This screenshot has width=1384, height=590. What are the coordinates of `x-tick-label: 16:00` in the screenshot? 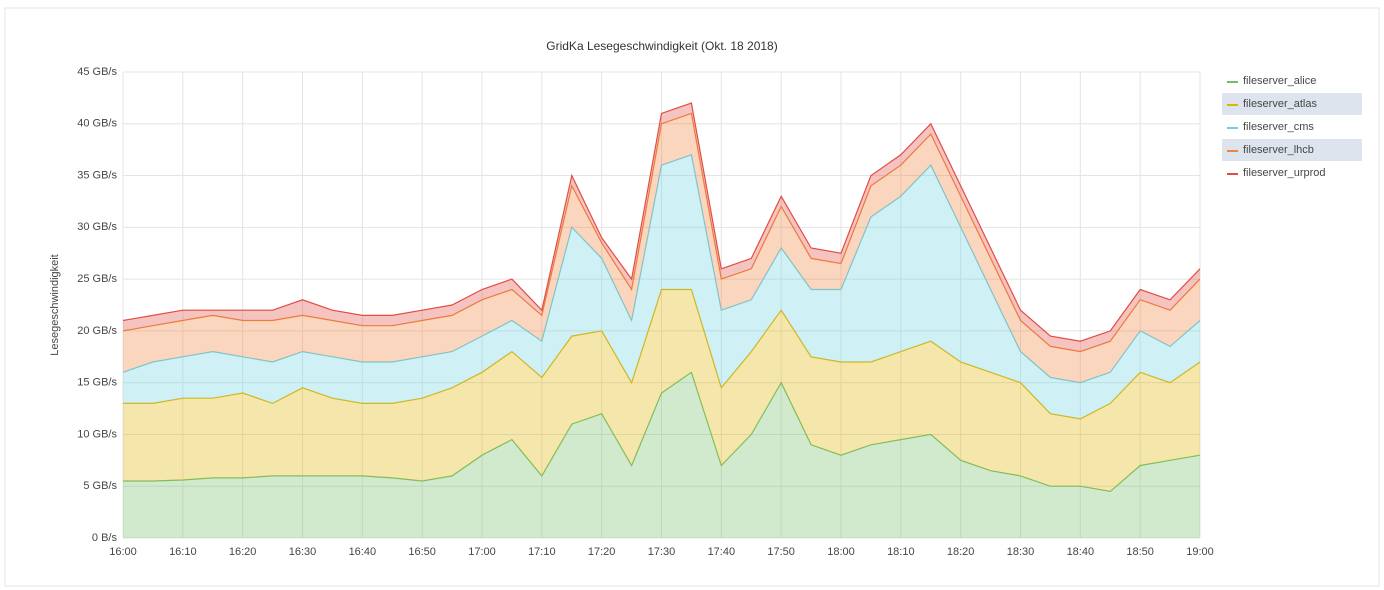 It's located at (123, 552).